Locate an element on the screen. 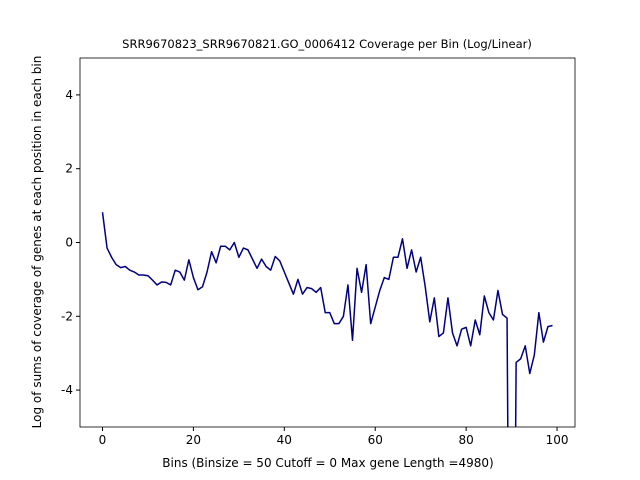 The image size is (640, 480). x-tick-label: 20 is located at coordinates (193, 440).